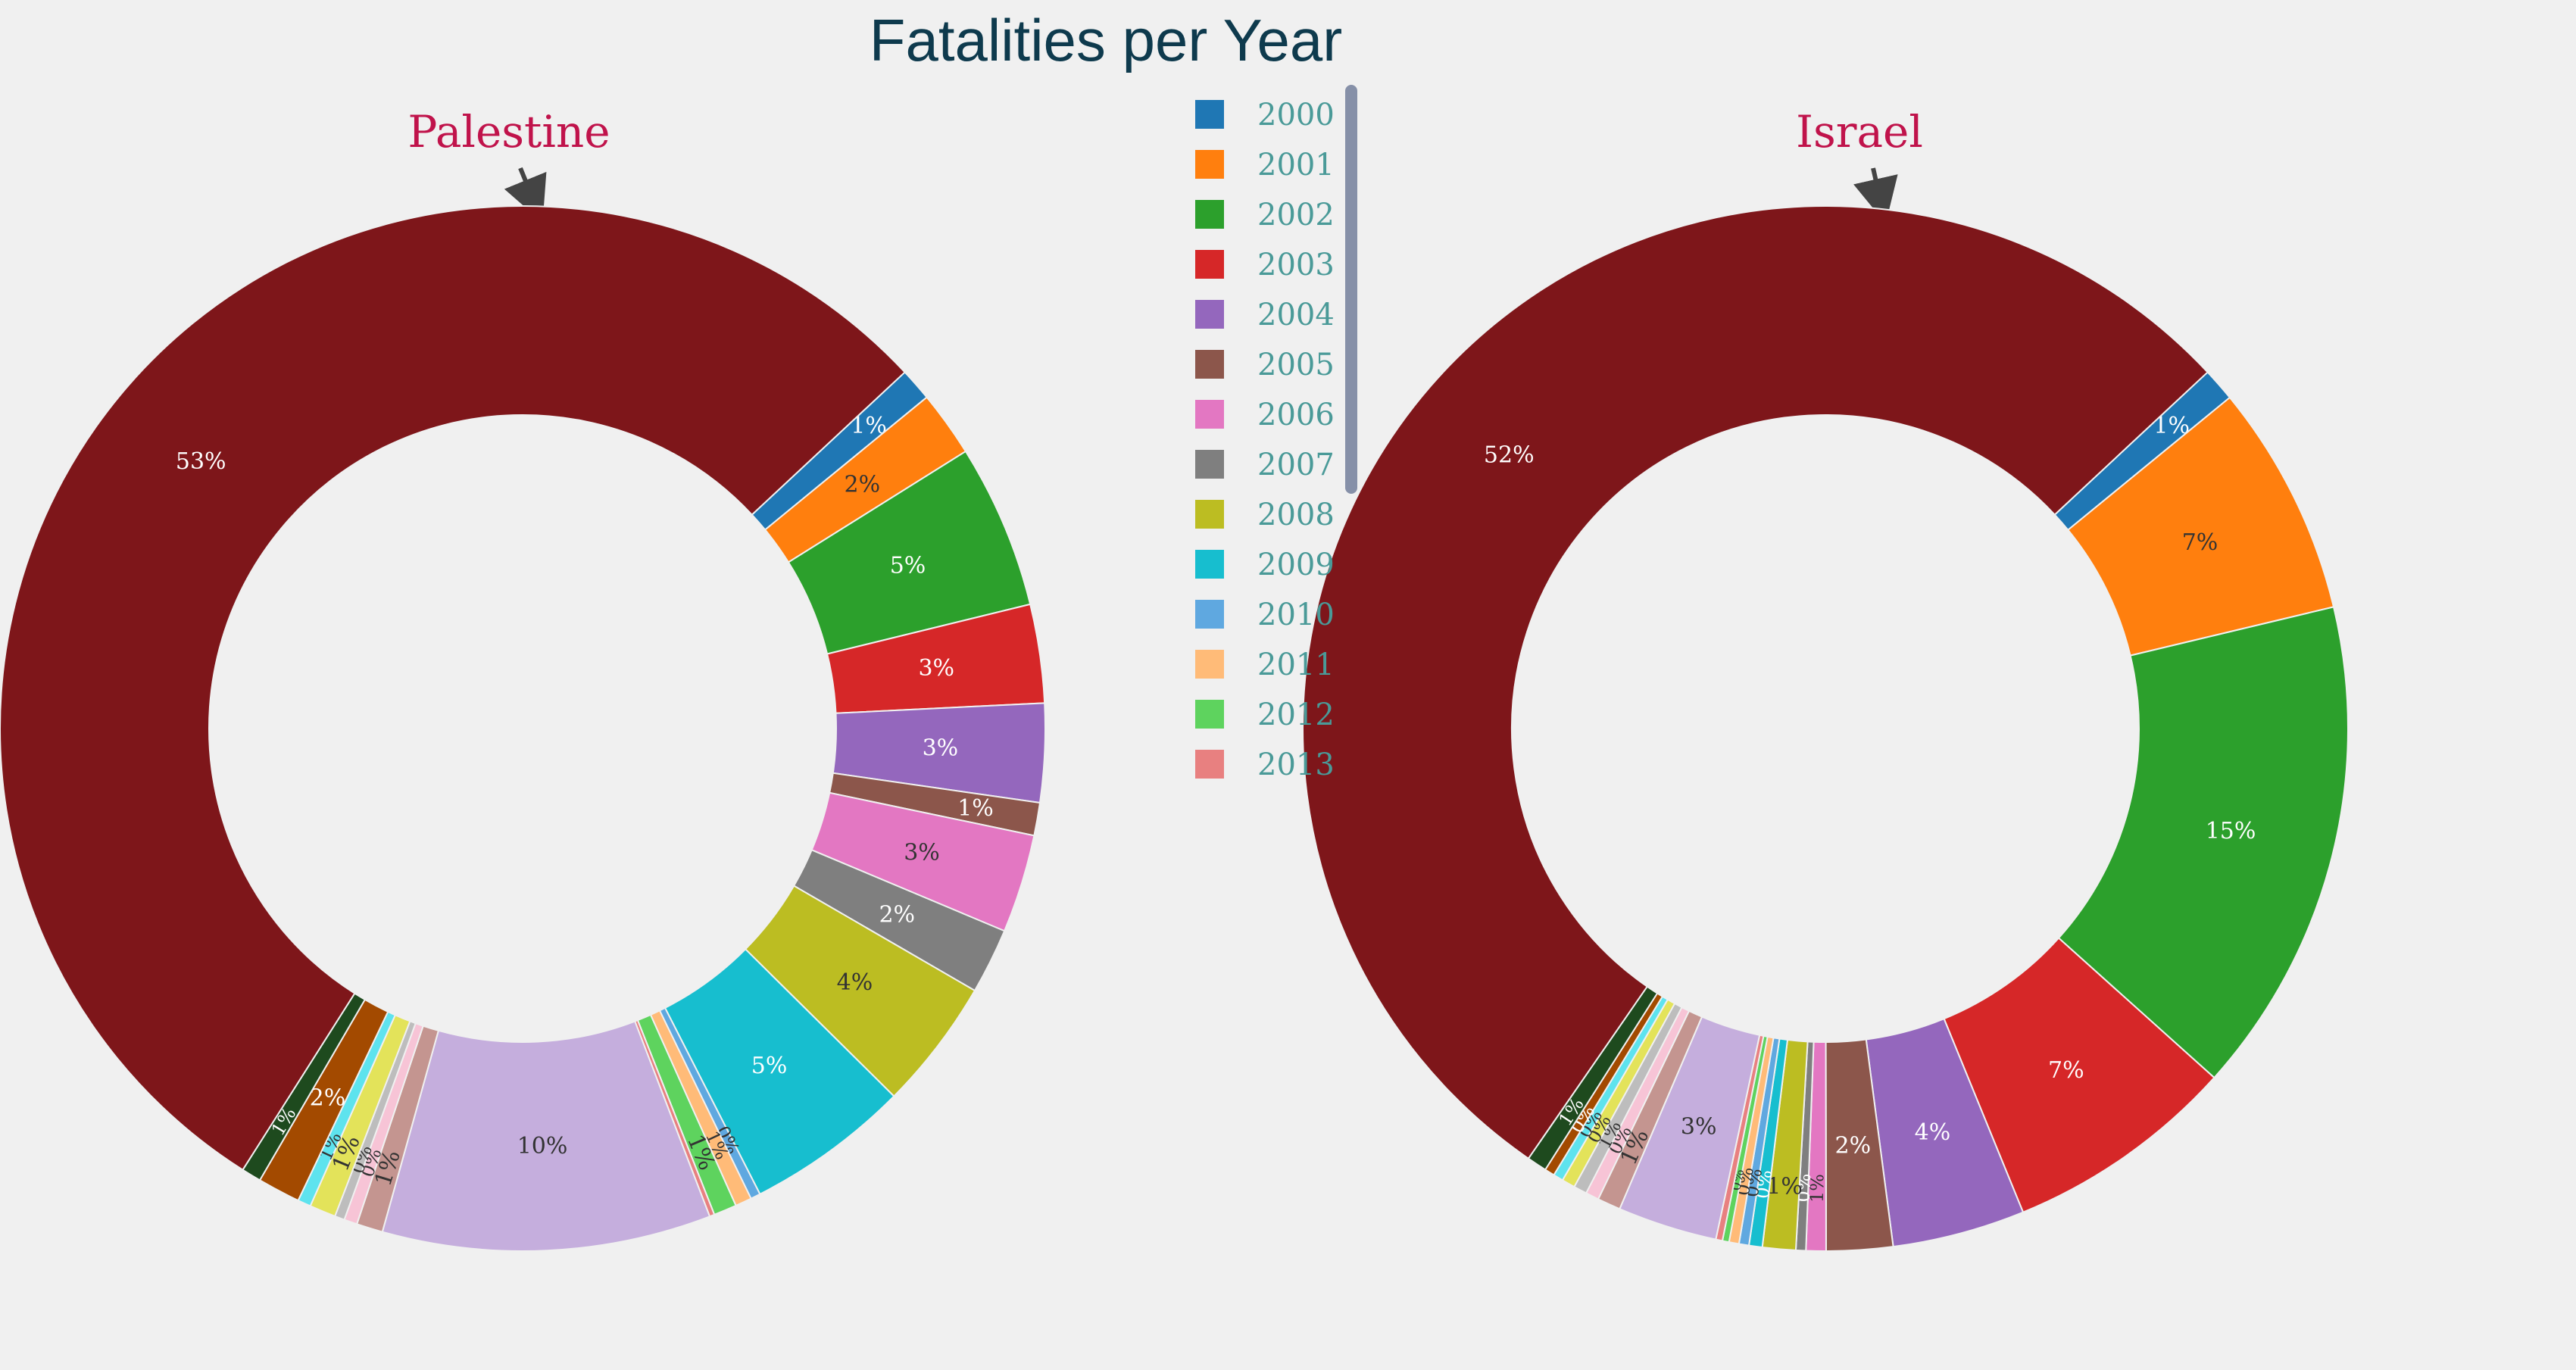 The height and width of the screenshot is (1370, 2576). Describe the element at coordinates (509, 132) in the screenshot. I see `donut-title-palestine: Palestine` at that location.